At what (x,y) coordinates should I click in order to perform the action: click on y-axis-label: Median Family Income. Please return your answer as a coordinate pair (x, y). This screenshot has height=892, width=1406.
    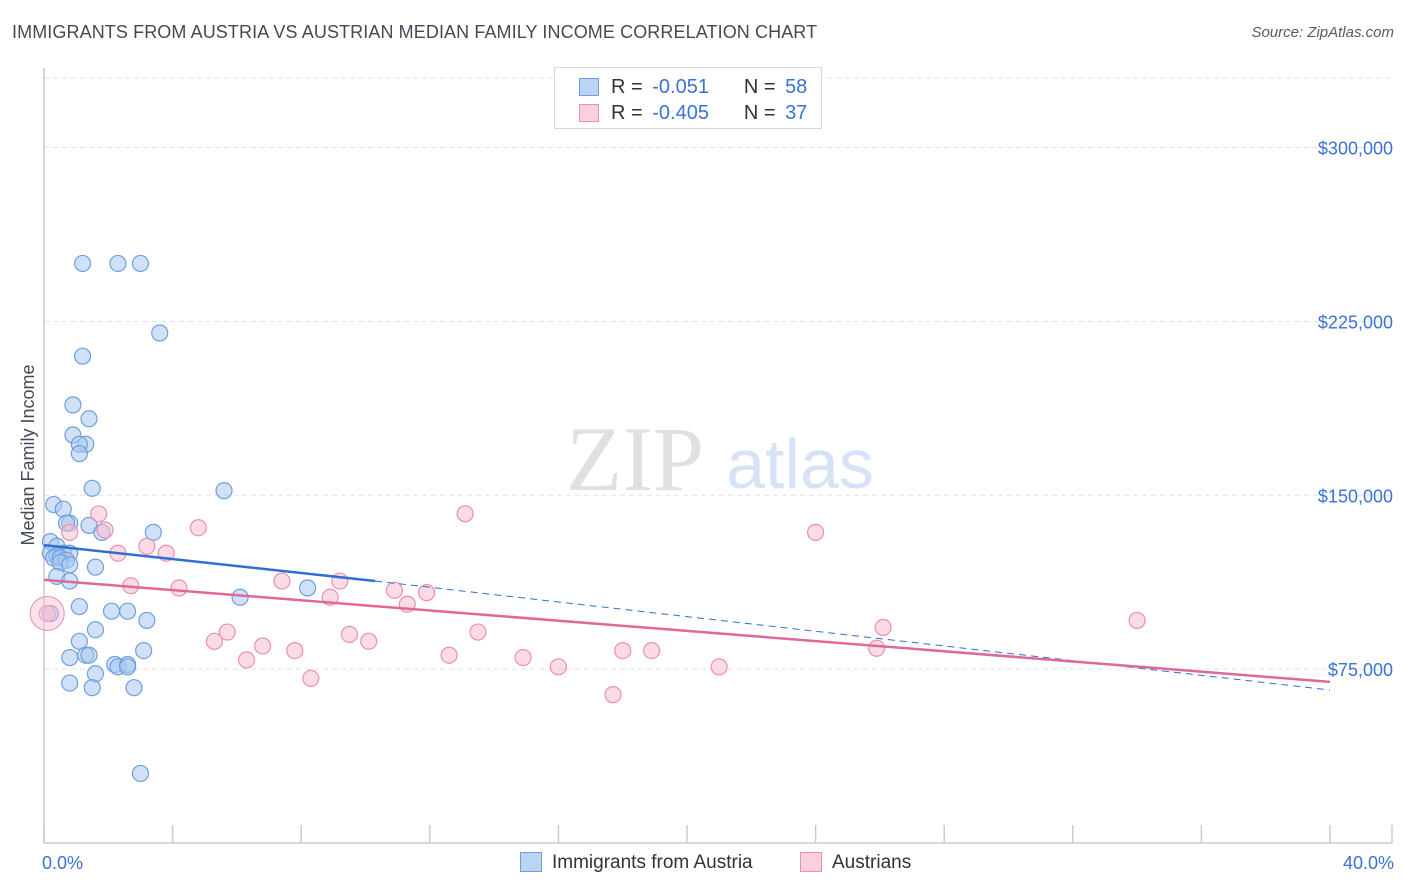
    Looking at the image, I should click on (28, 454).